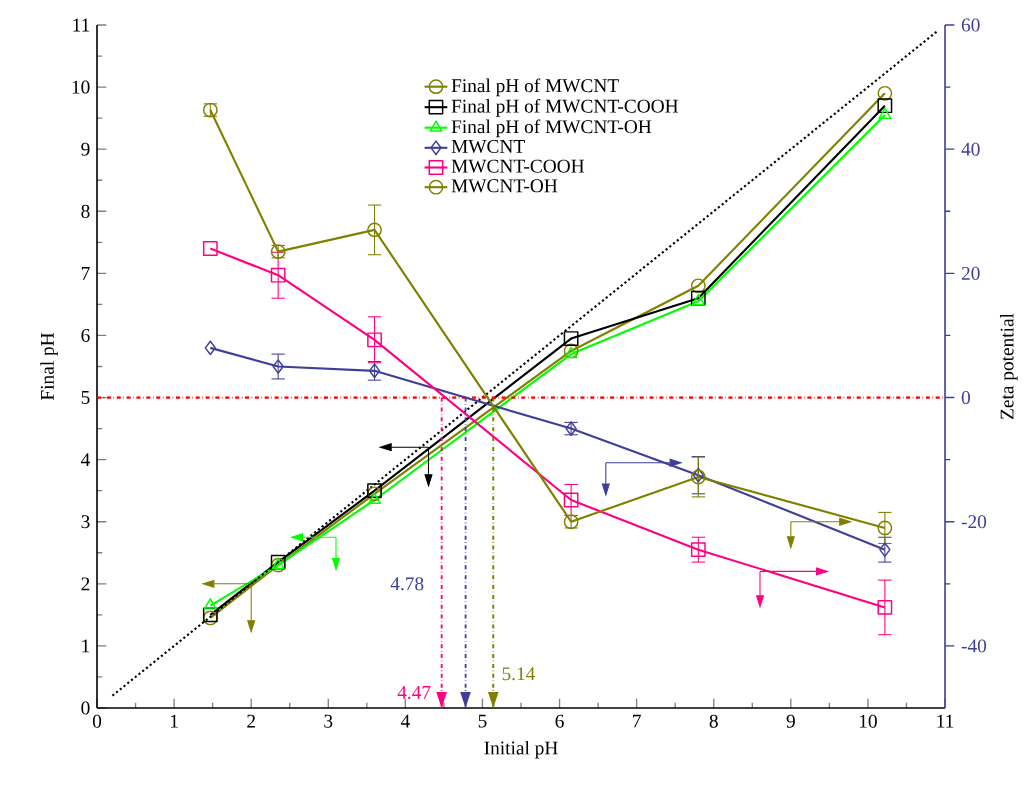 The width and height of the screenshot is (1030, 801). I want to click on x-tick-label: 7, so click(637, 721).